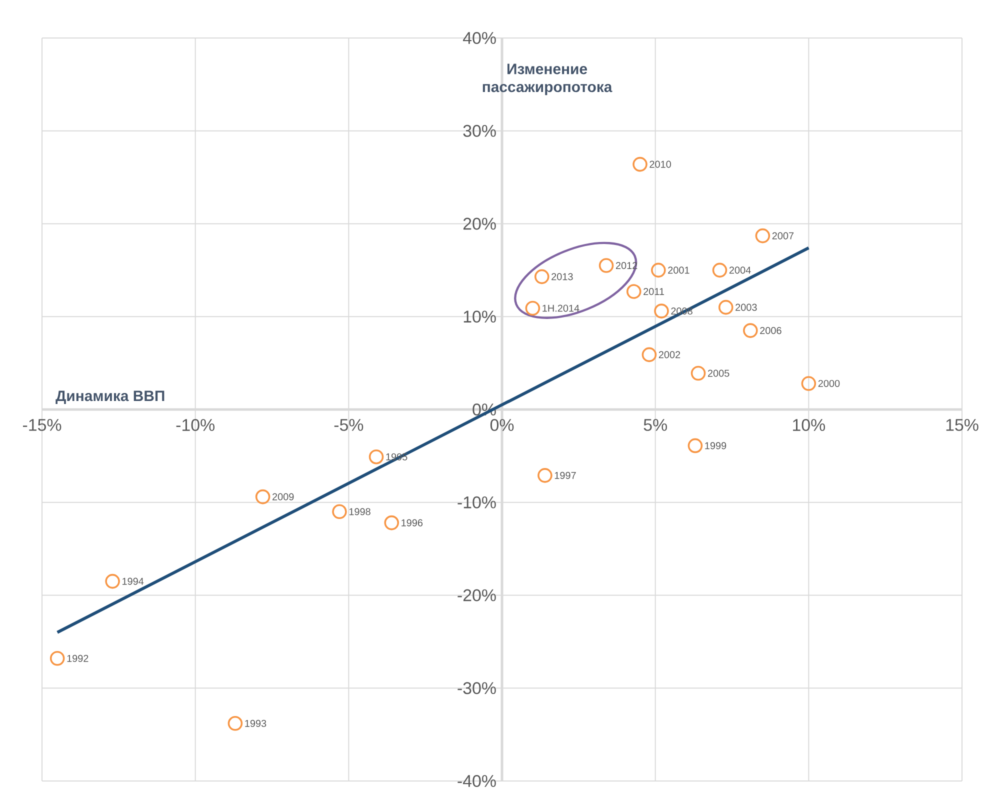 Image resolution: width=983 pixels, height=798 pixels. Describe the element at coordinates (349, 425) in the screenshot. I see `x-tick-label: -5%` at that location.